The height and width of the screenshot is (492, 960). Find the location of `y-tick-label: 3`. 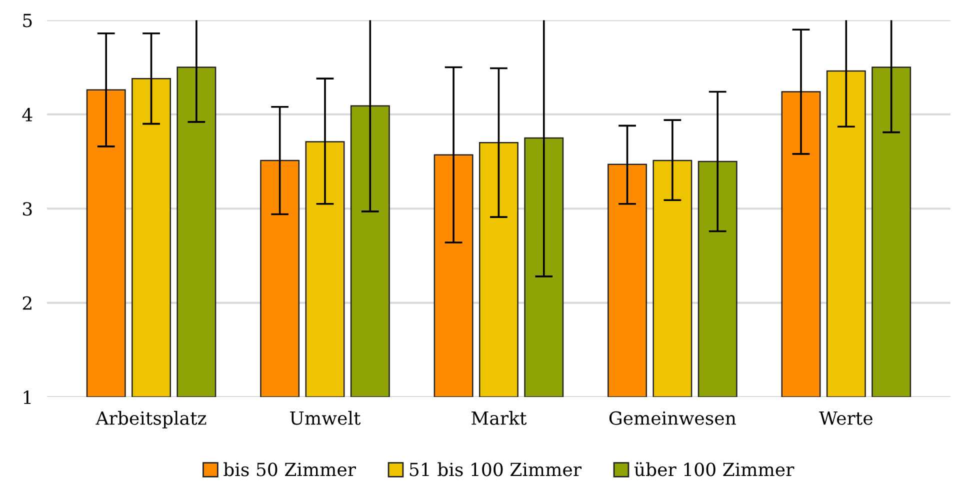

y-tick-label: 3 is located at coordinates (27, 209).